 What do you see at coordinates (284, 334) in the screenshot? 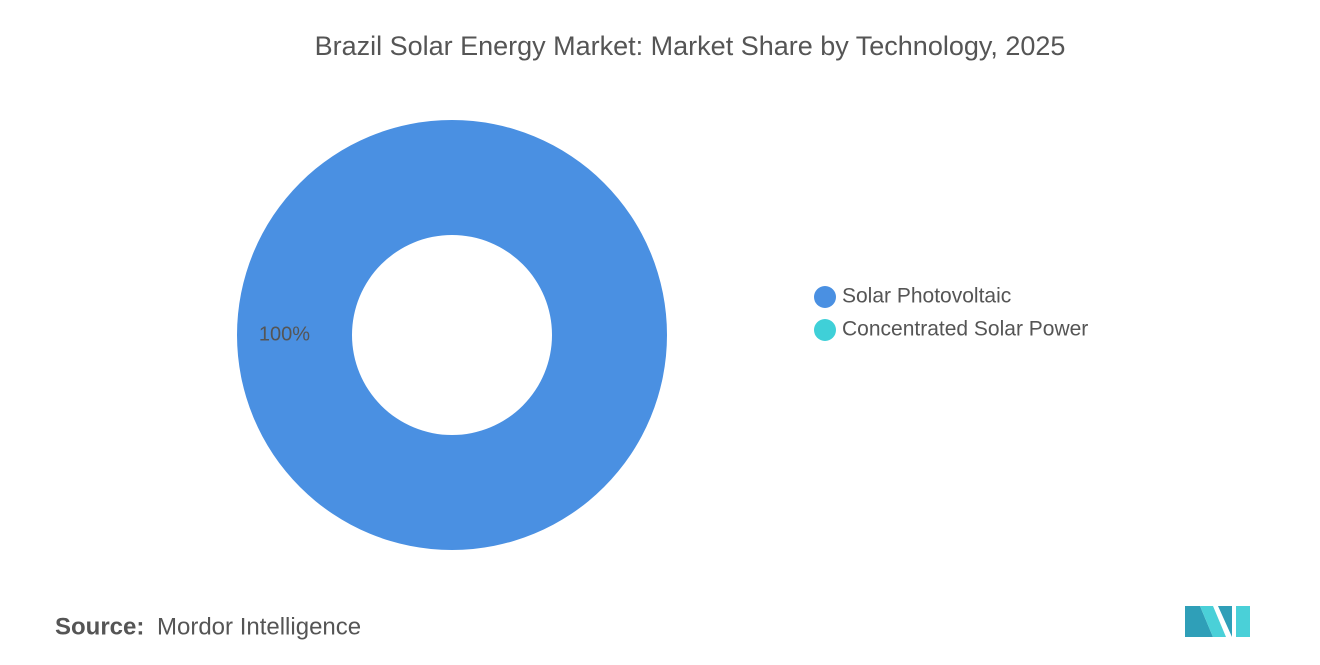
I see `data-label: 100%` at bounding box center [284, 334].